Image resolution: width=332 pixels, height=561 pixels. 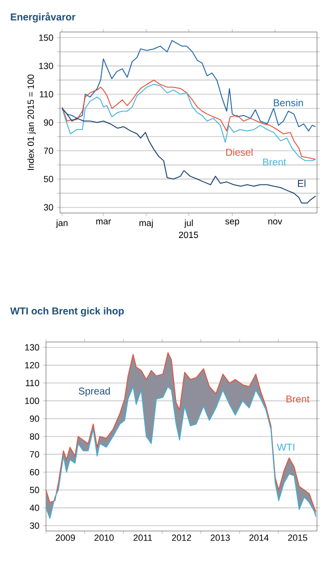 I want to click on x-tick-label: 2015, so click(x=298, y=537).